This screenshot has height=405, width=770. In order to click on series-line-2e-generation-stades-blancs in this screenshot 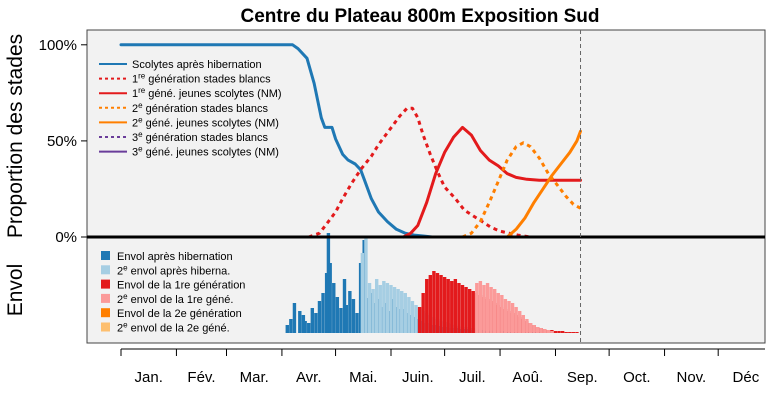, I will do `click(521, 190)`.